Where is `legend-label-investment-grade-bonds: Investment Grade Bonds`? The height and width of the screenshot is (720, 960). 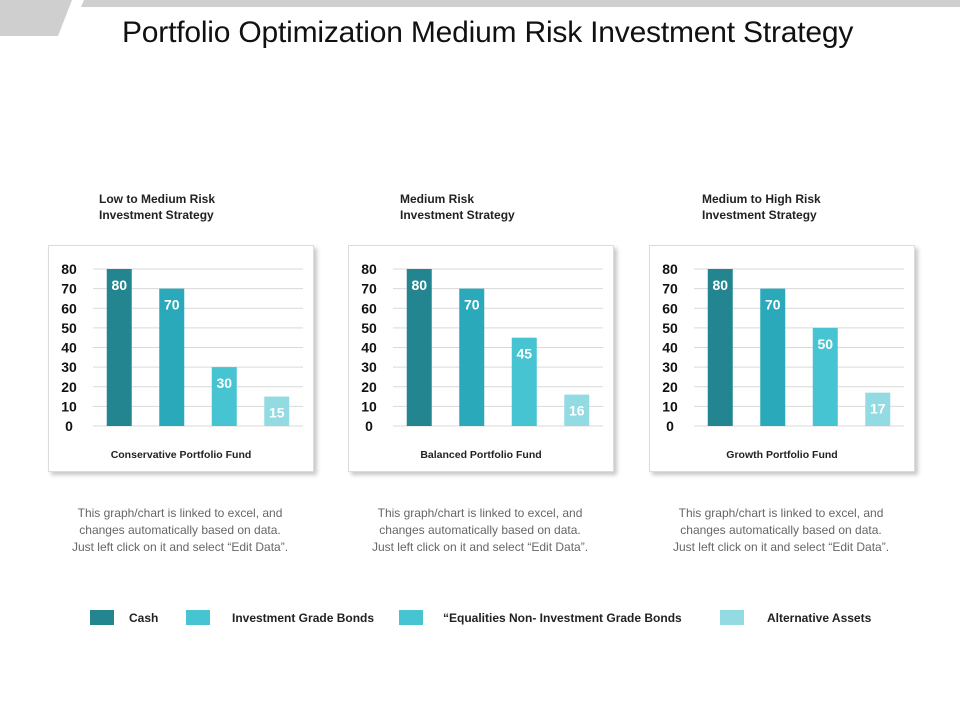 legend-label-investment-grade-bonds: Investment Grade Bonds is located at coordinates (303, 618).